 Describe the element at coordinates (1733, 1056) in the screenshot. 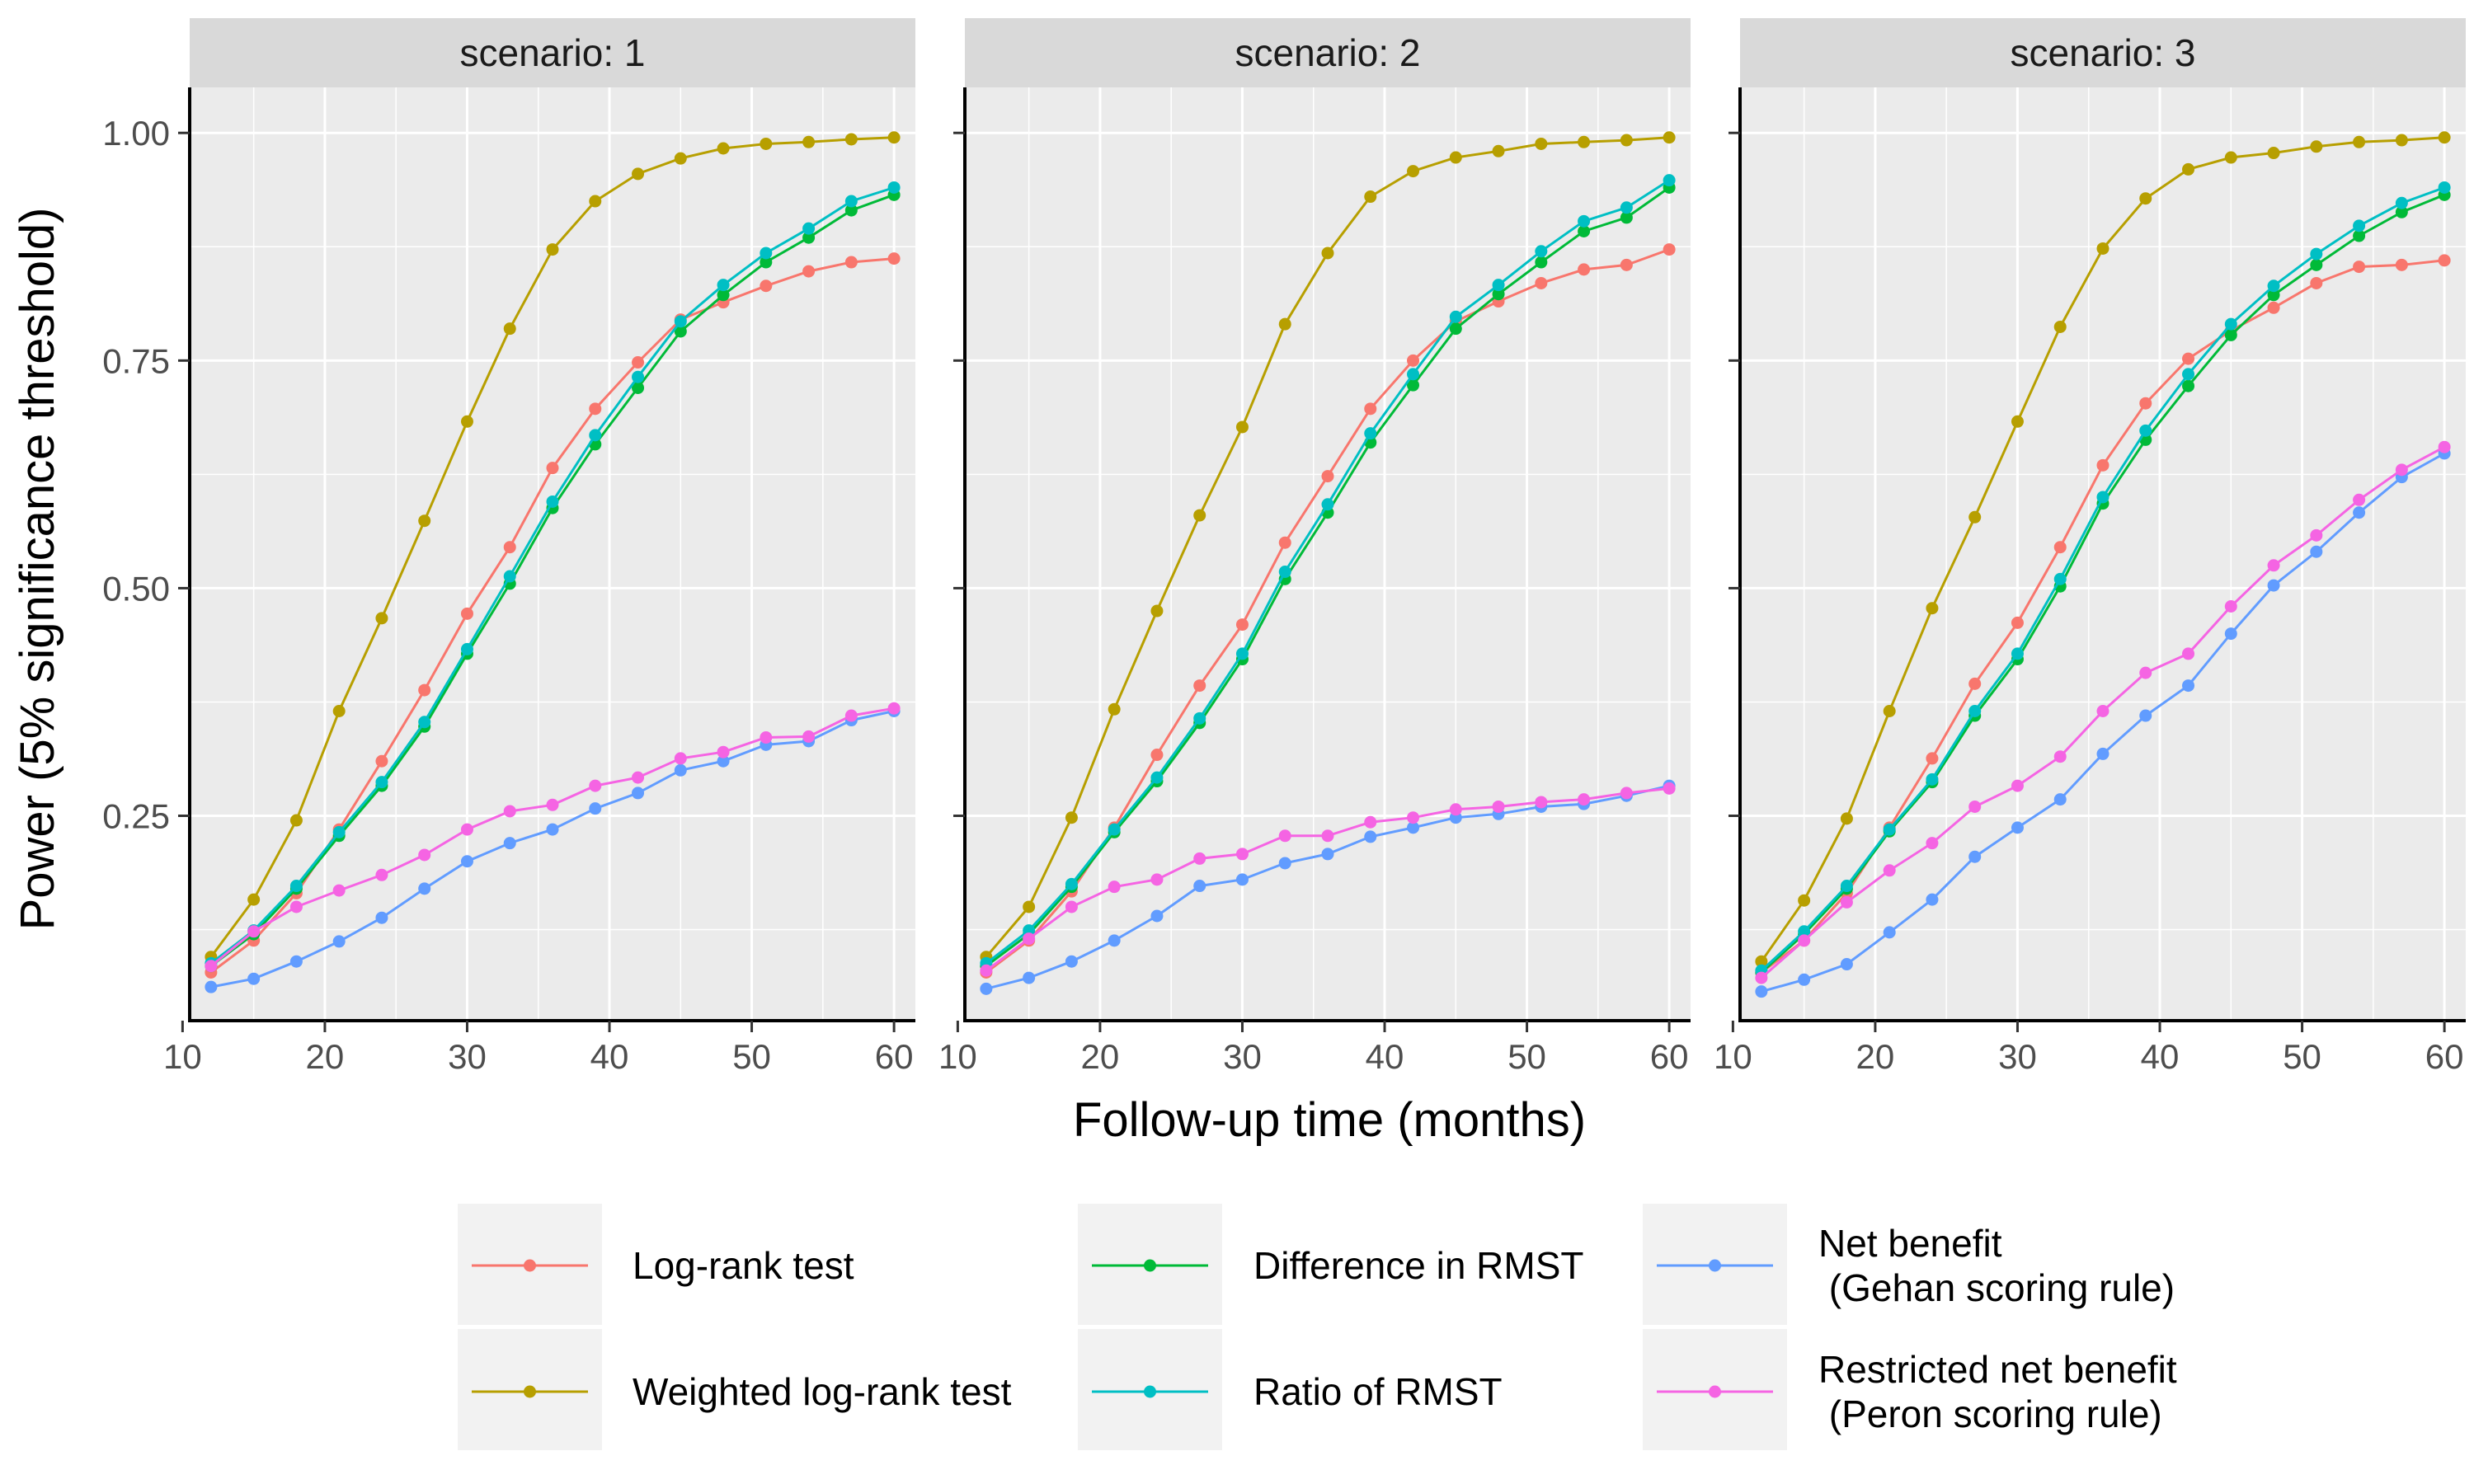

I see `x-tick-label: 10` at that location.